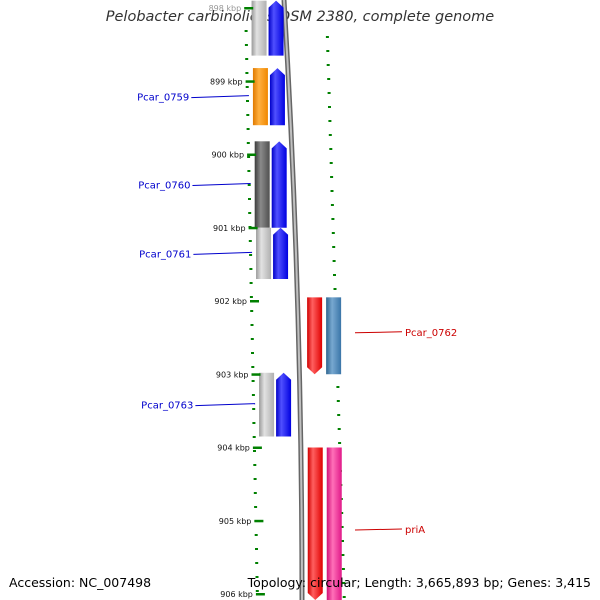 This screenshot has width=600, height=600. Describe the element at coordinates (164, 186) in the screenshot. I see `gene-label: Pcar_0760` at that location.